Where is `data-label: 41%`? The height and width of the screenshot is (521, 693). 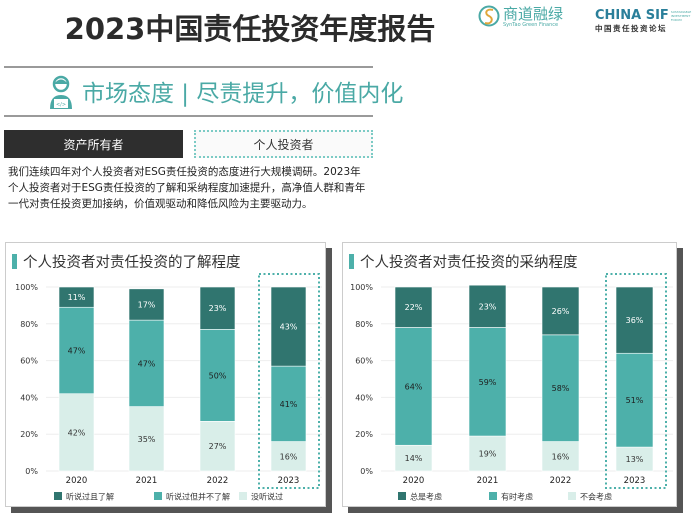 data-label: 41% is located at coordinates (289, 404).